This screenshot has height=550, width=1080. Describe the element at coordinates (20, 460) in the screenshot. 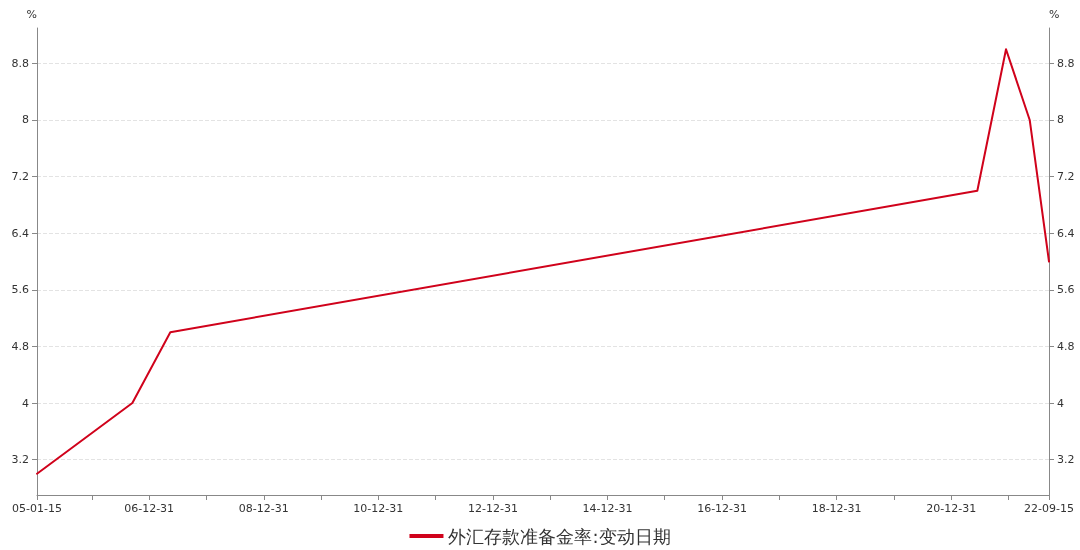

I see `y-tick-label: 3.2` at that location.